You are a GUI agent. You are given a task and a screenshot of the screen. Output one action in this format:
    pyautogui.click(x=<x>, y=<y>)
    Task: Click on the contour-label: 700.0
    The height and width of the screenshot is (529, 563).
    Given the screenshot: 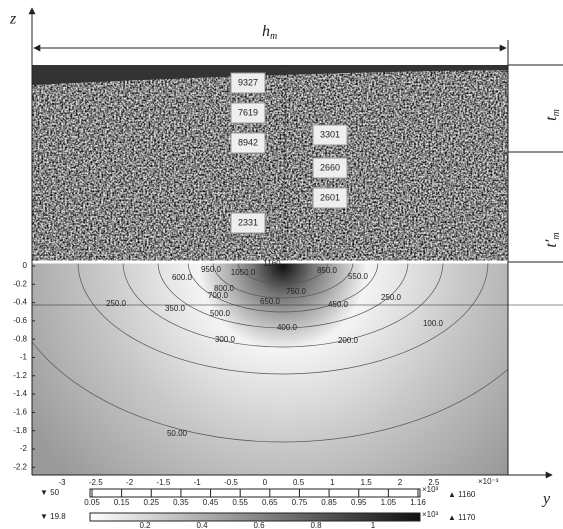 What is the action you would take?
    pyautogui.click(x=218, y=295)
    